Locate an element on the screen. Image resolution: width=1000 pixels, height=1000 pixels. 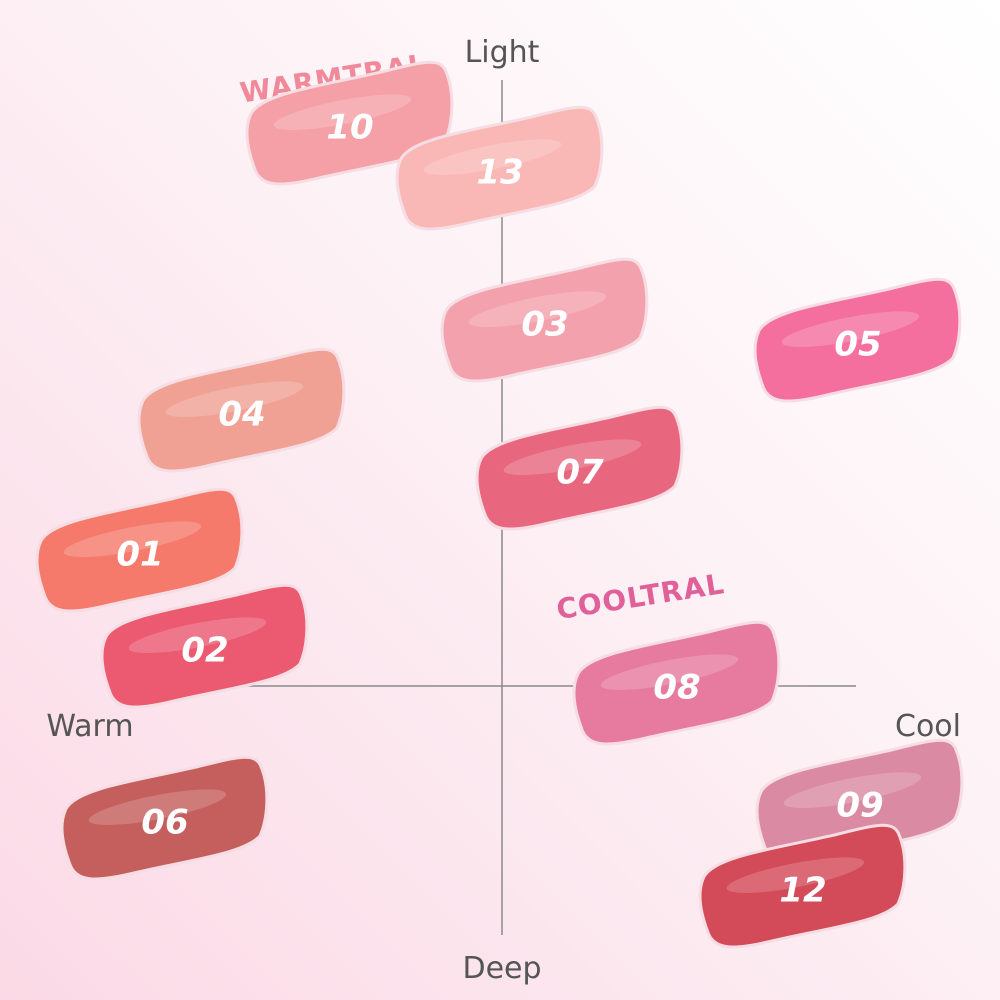
swatch: 08 is located at coordinates (676, 683).